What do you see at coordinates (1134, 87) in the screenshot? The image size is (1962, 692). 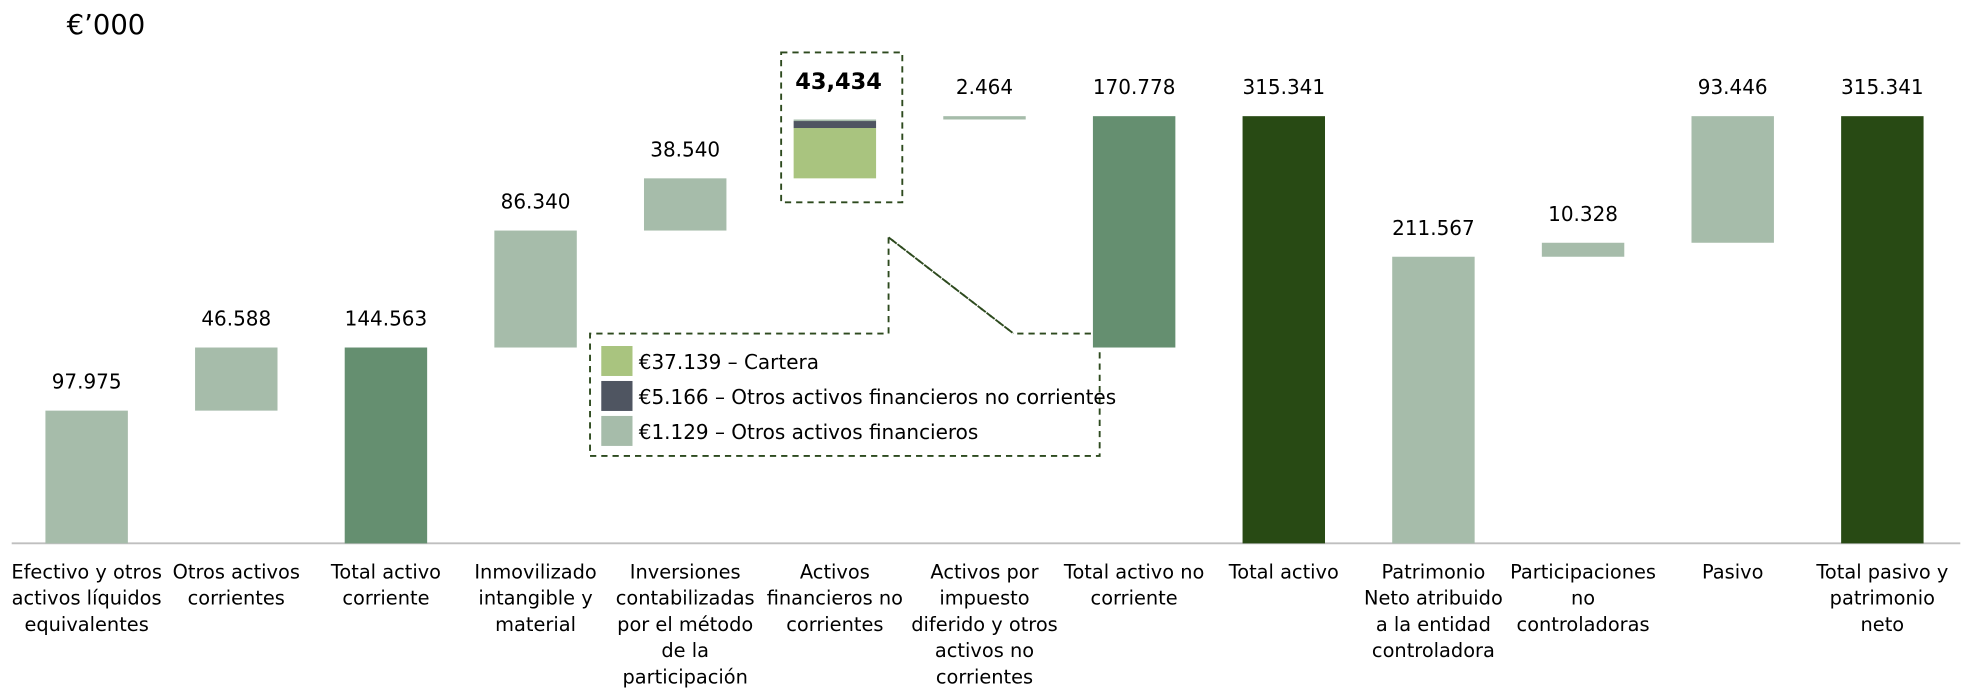 I see `value-label: 170.778` at bounding box center [1134, 87].